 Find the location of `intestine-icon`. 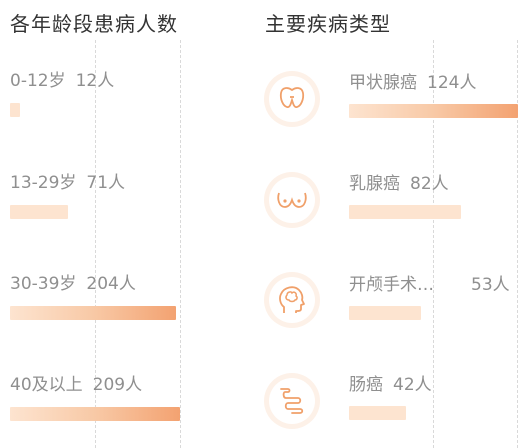

intestine-icon is located at coordinates (292, 401).